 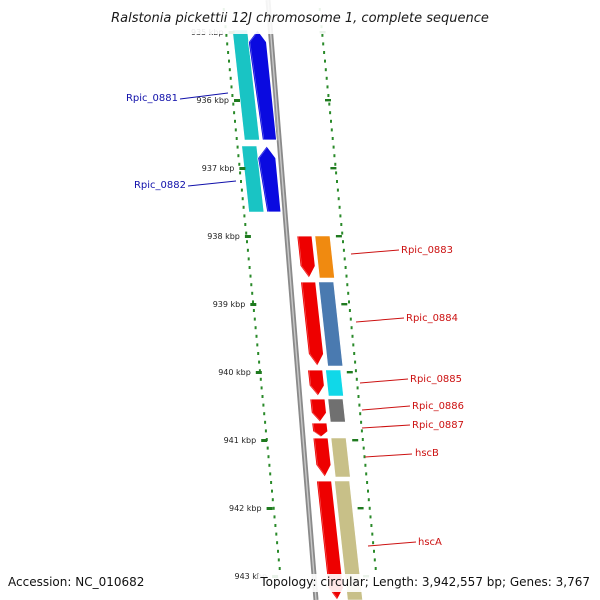 I want to click on tick-label: 936 kbp, so click(x=212, y=100).